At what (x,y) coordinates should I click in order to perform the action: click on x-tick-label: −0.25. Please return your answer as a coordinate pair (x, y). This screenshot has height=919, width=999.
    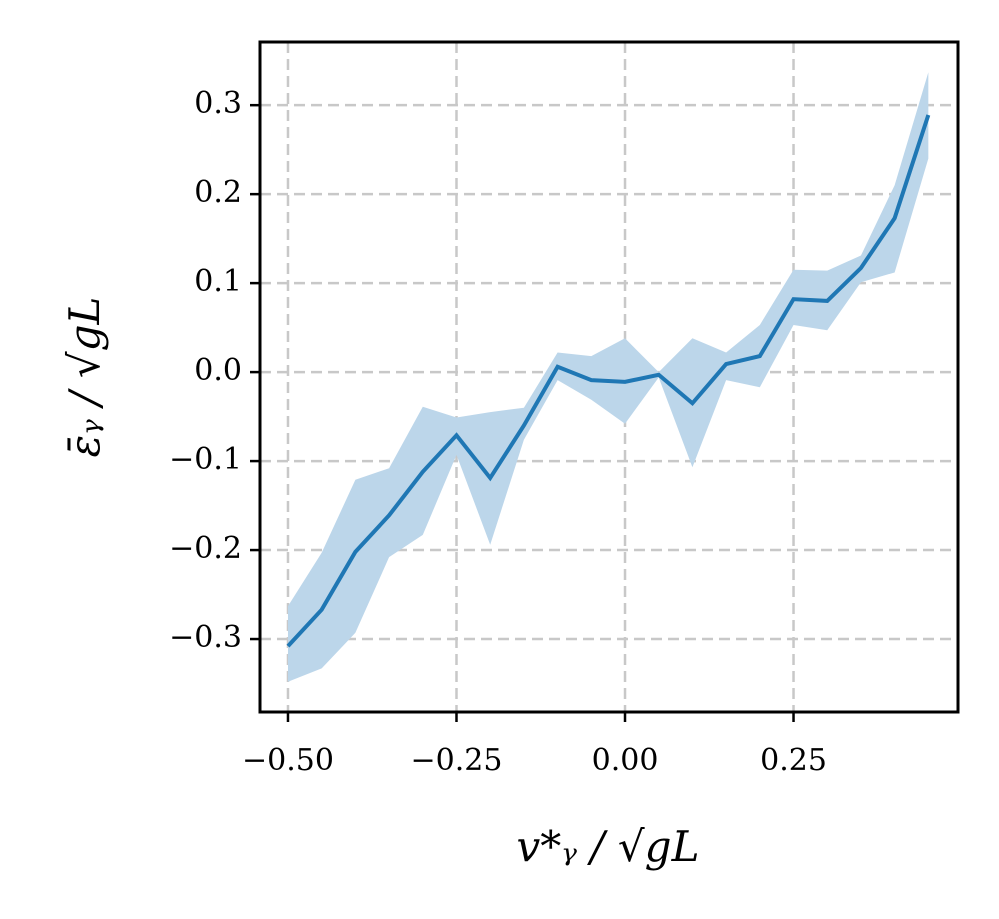
    Looking at the image, I should click on (457, 760).